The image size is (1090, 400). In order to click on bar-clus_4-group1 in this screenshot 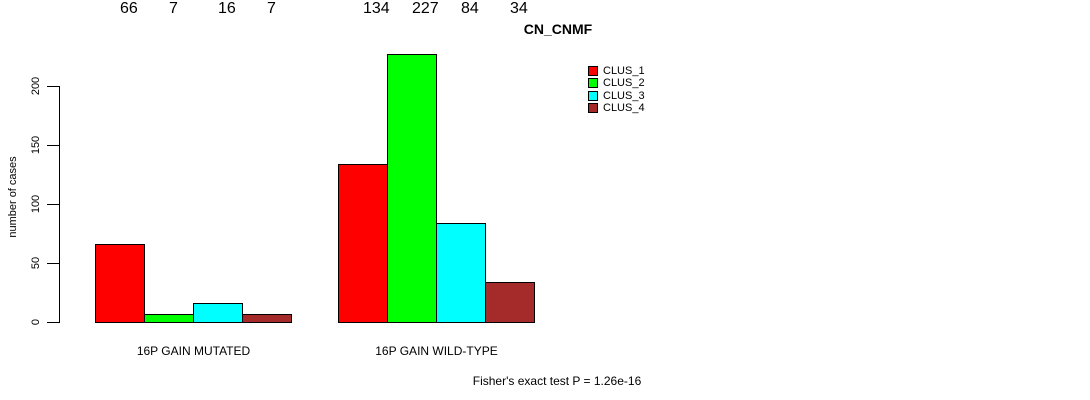, I will do `click(267, 318)`.